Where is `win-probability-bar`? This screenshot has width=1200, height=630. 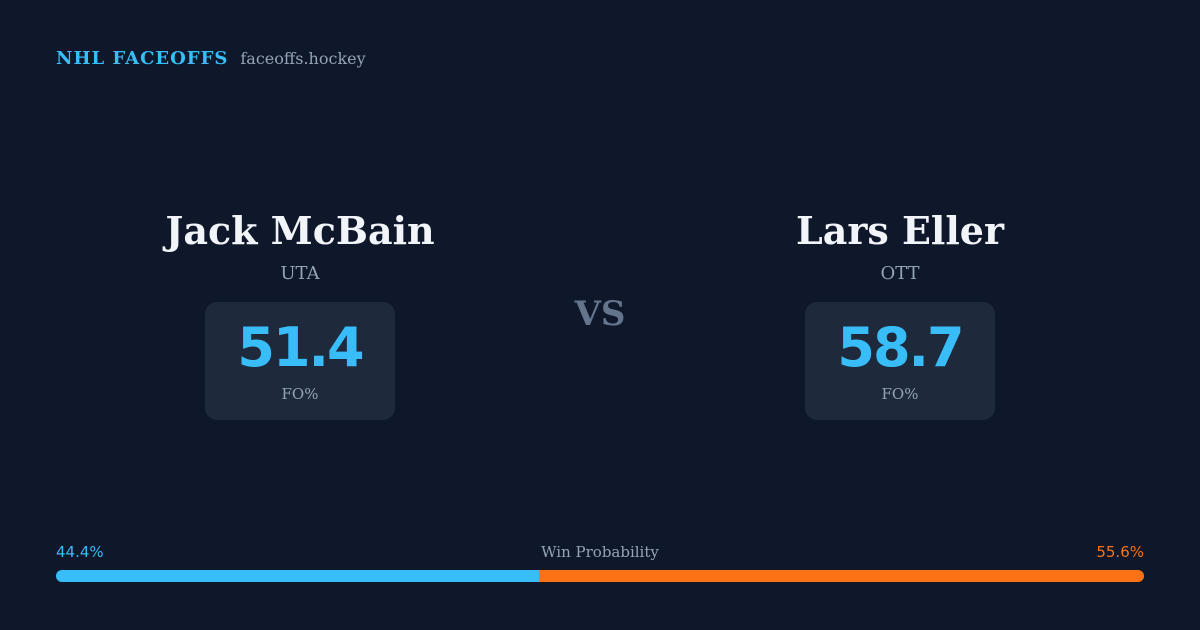
win-probability-bar is located at coordinates (600, 576).